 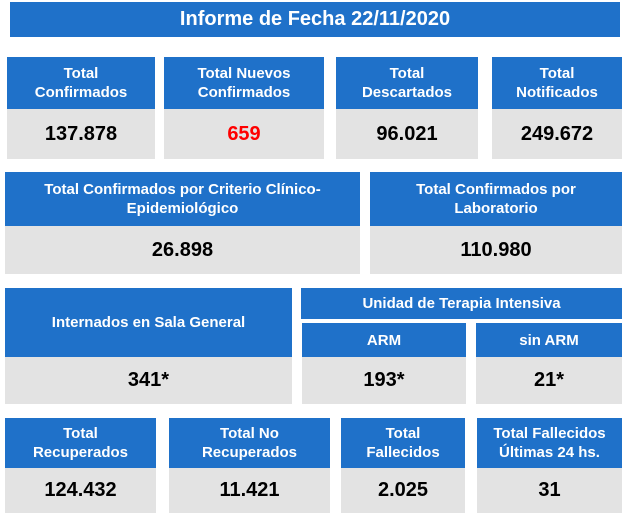 I want to click on report-title: Informe de Fecha 22/11/2020, so click(x=315, y=19).